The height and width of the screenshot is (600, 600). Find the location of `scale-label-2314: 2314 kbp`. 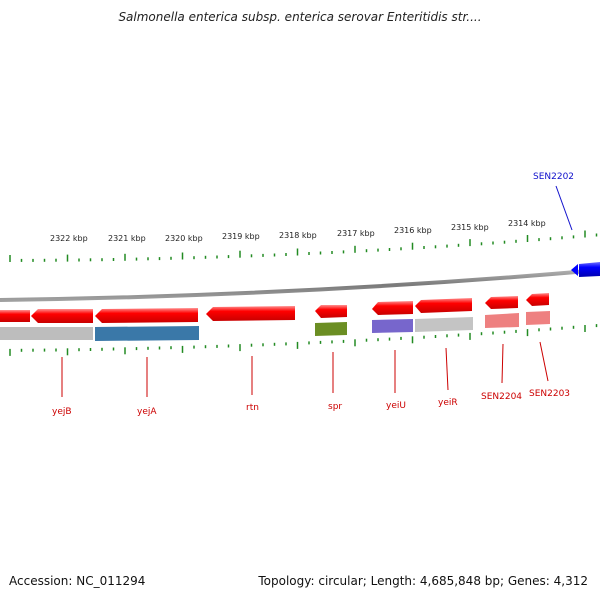

scale-label-2314: 2314 kbp is located at coordinates (527, 223).